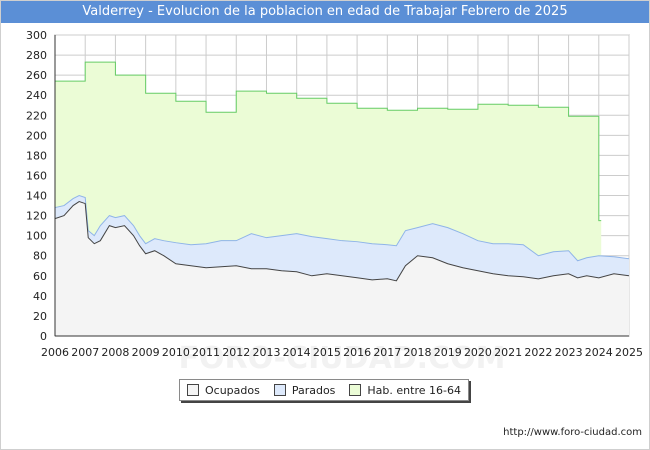 The image size is (650, 450). Describe the element at coordinates (266, 352) in the screenshot. I see `x-tick-label: 2013` at that location.